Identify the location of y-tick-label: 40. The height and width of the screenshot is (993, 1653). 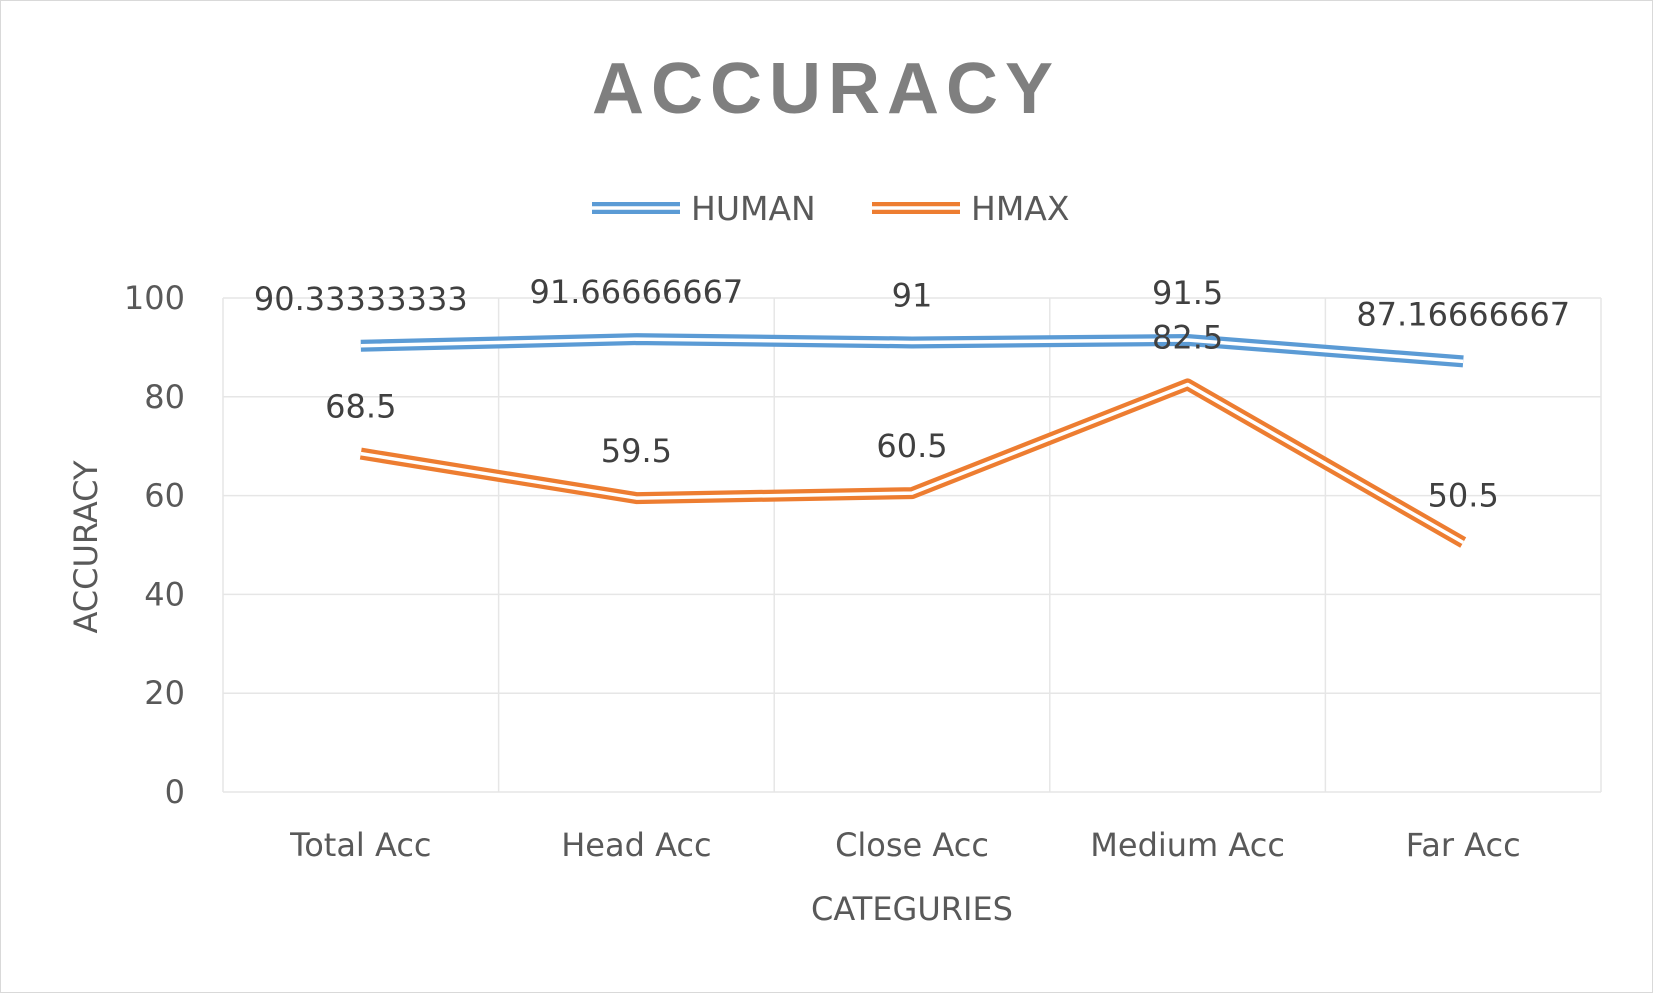
(164, 594).